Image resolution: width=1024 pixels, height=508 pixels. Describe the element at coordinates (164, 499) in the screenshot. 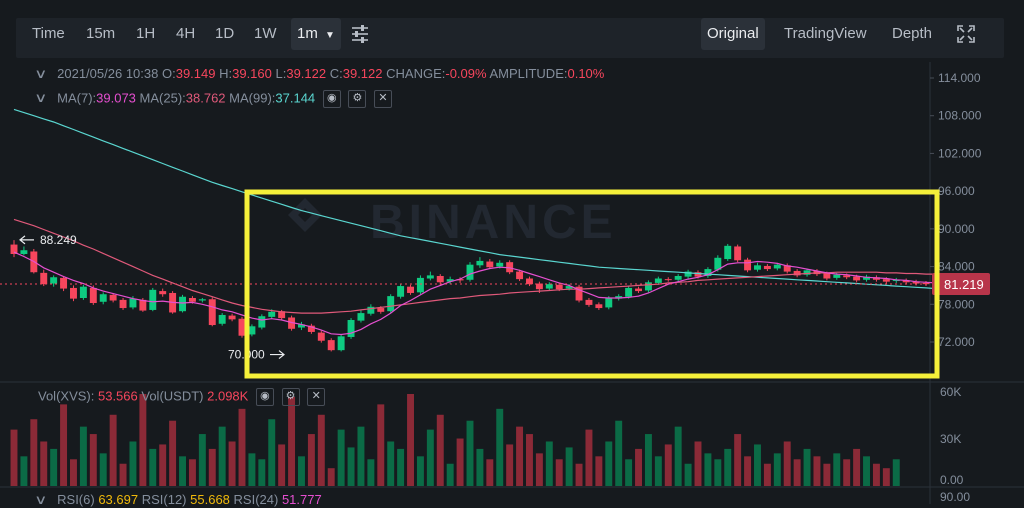

I see `rsi12-label: RSI(12)` at that location.